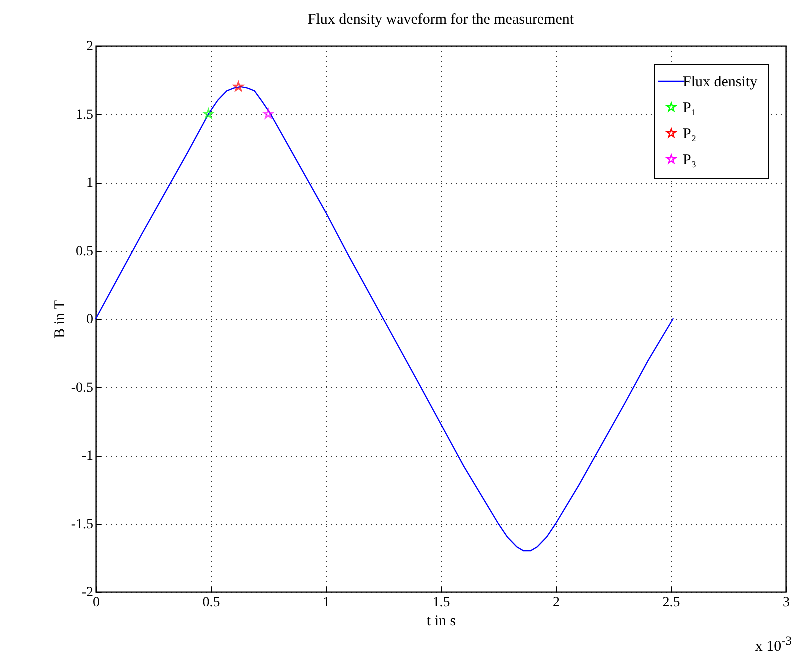  Describe the element at coordinates (90, 47) in the screenshot. I see `y-tick-label: 2` at that location.